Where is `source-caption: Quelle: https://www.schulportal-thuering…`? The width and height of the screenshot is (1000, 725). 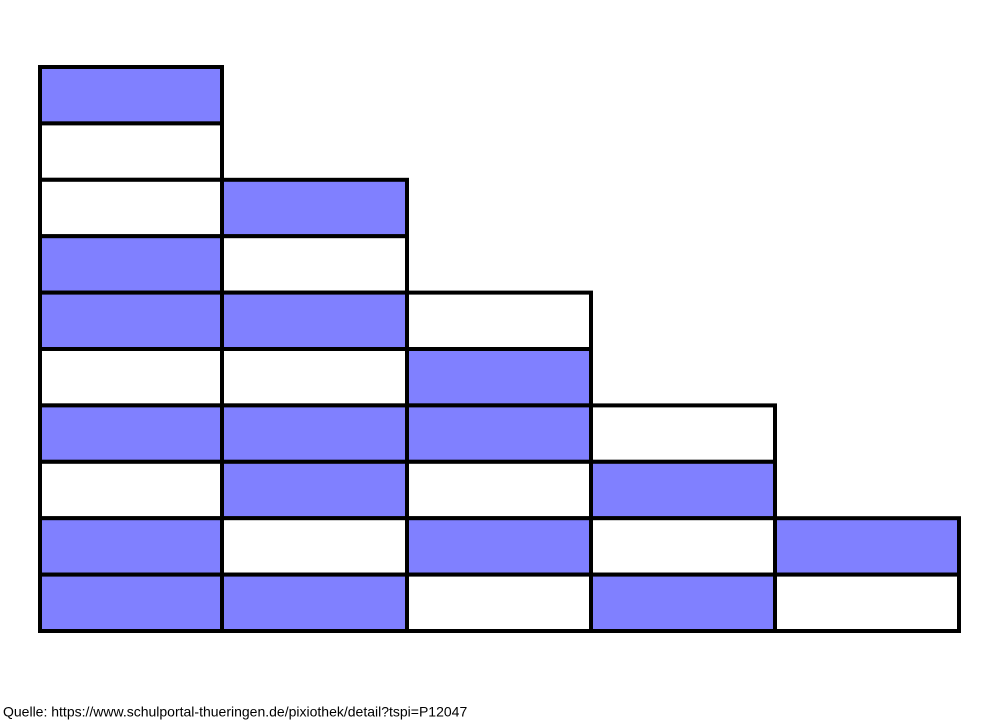
source-caption: Quelle: https://www.schulportal-thuering… is located at coordinates (235, 712).